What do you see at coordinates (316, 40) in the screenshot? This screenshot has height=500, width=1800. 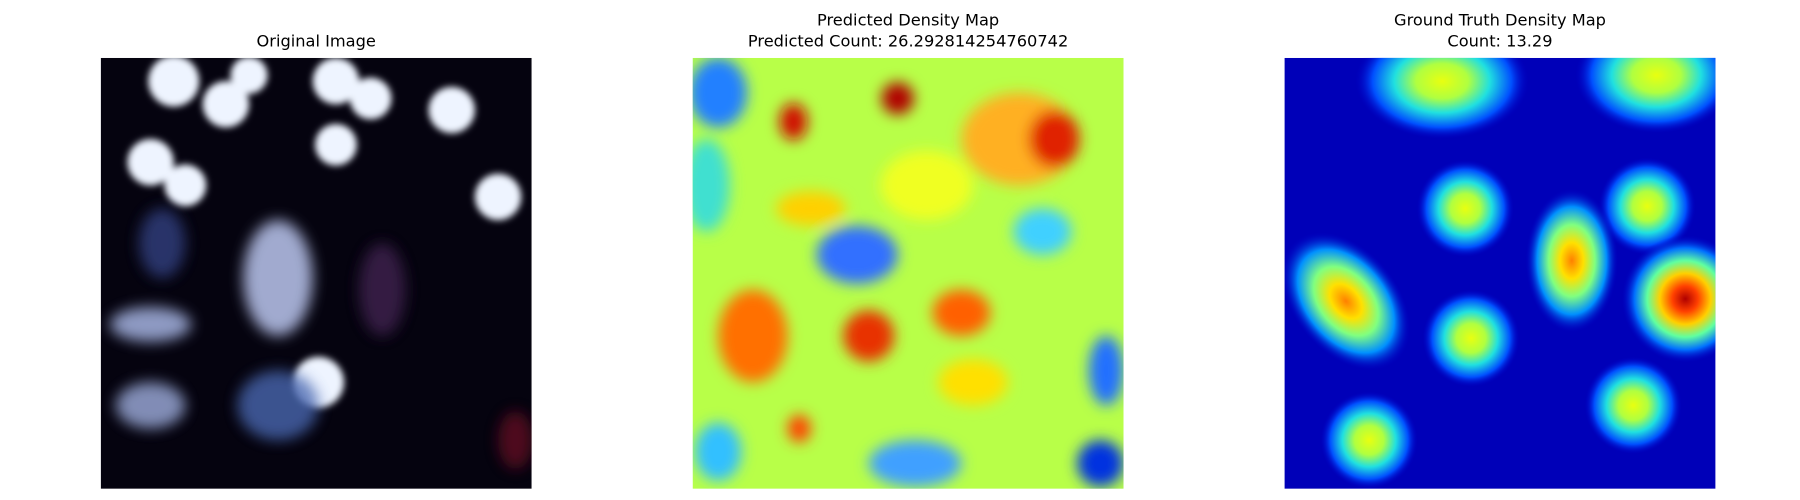 I see `panel-title: Original Image` at bounding box center [316, 40].